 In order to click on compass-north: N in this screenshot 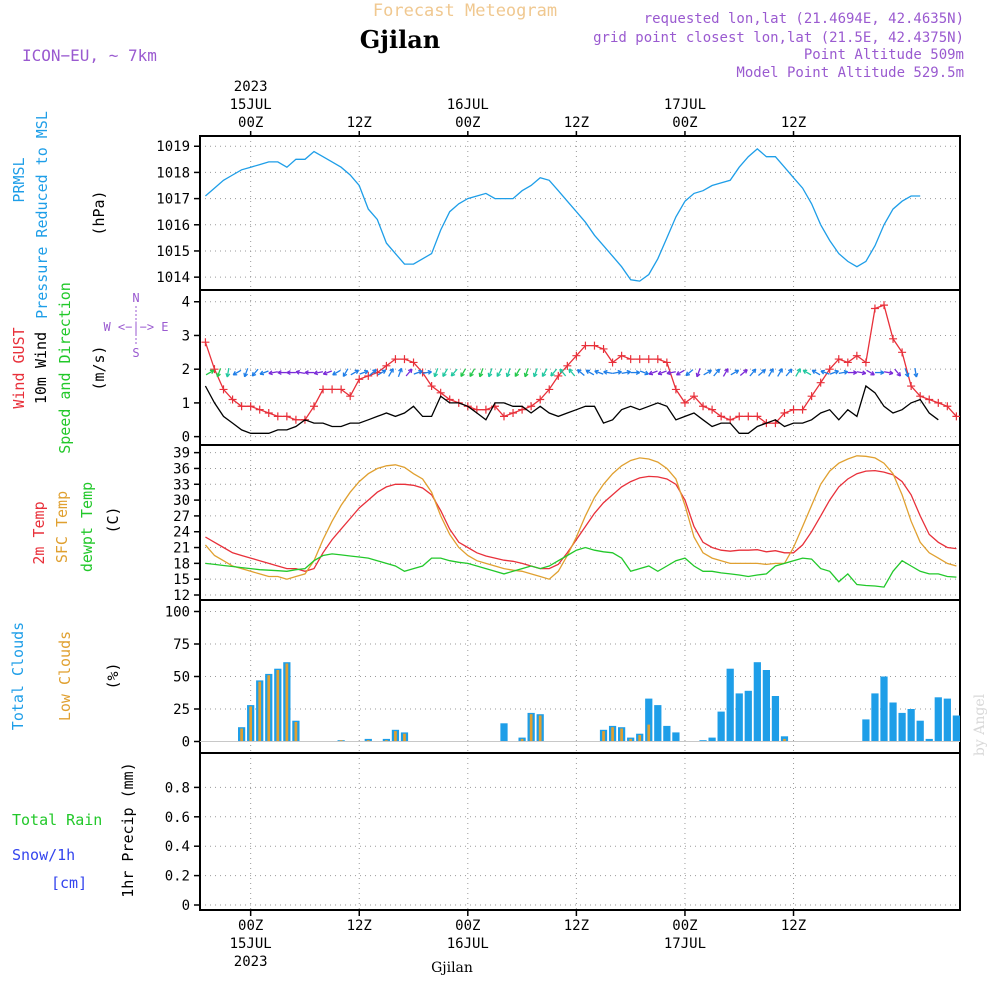, I will do `click(135, 298)`.